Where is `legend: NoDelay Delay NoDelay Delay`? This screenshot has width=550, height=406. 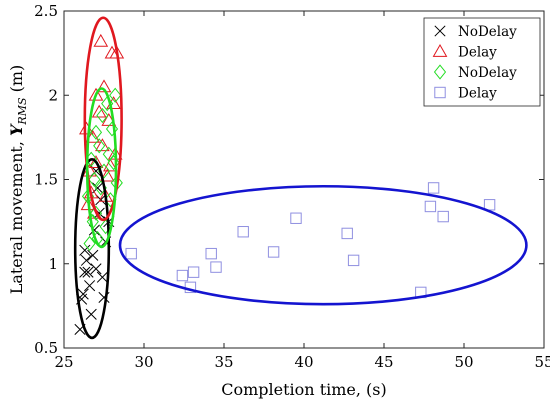 legend: NoDelay Delay NoDelay Delay is located at coordinates (482, 62).